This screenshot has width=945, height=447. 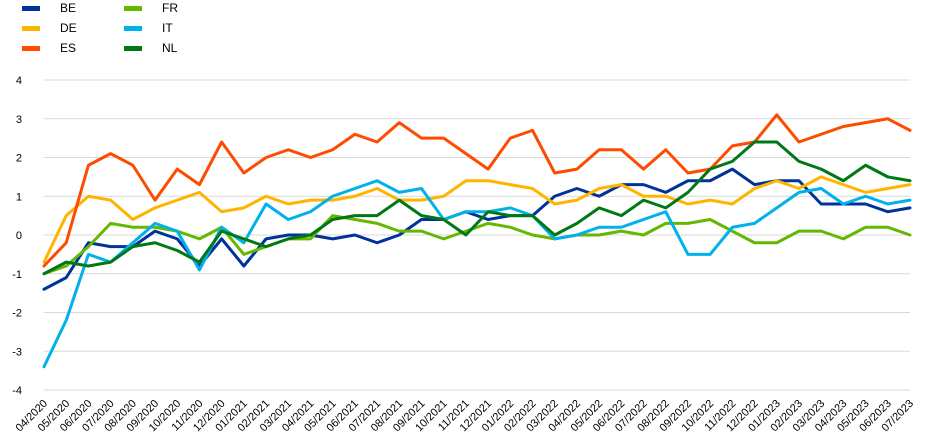 I want to click on legend-label-de: DE, so click(x=68, y=28).